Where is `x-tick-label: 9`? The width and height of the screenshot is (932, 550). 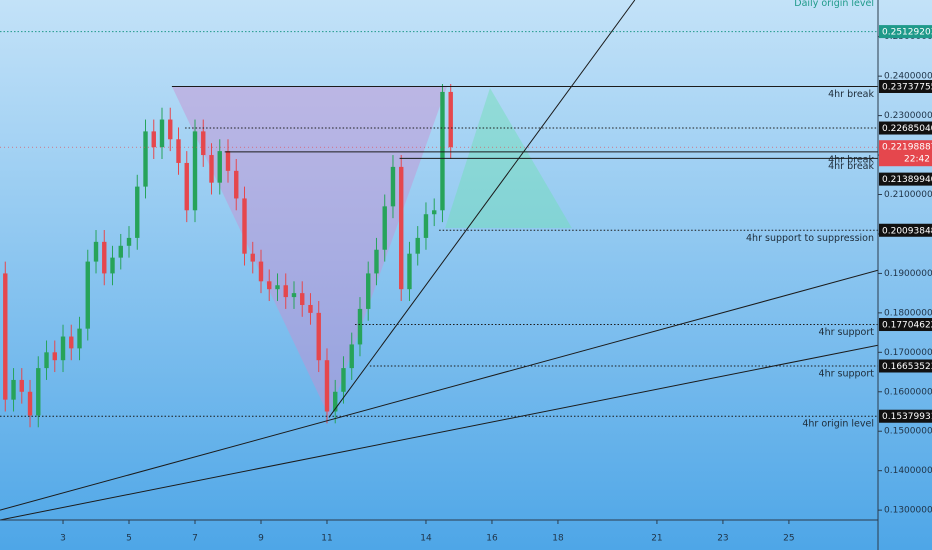
x-tick-label: 9 is located at coordinates (261, 539).